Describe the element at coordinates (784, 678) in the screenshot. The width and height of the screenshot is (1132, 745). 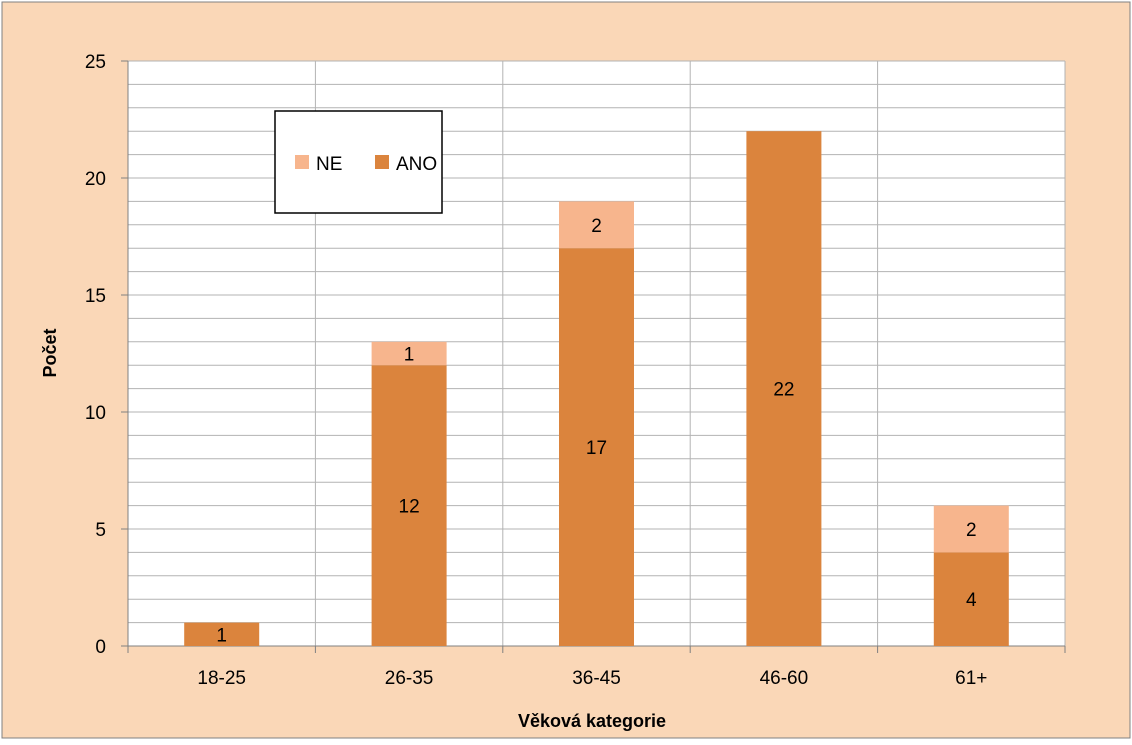
I see `x-tick-label: 46-60` at that location.